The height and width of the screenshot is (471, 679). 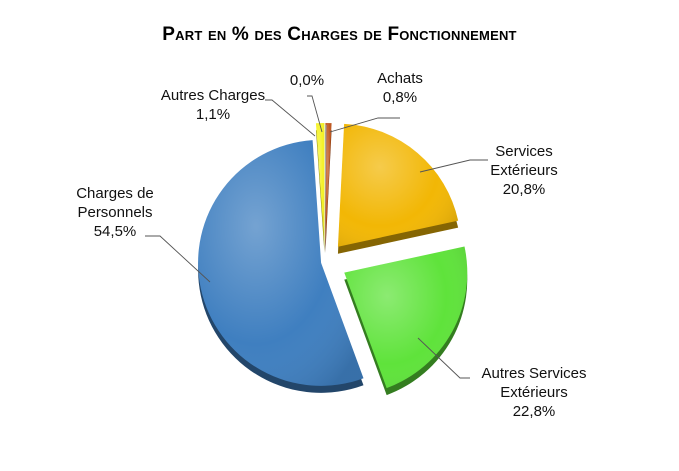 I want to click on slice-label: 20,8%, so click(x=524, y=189).